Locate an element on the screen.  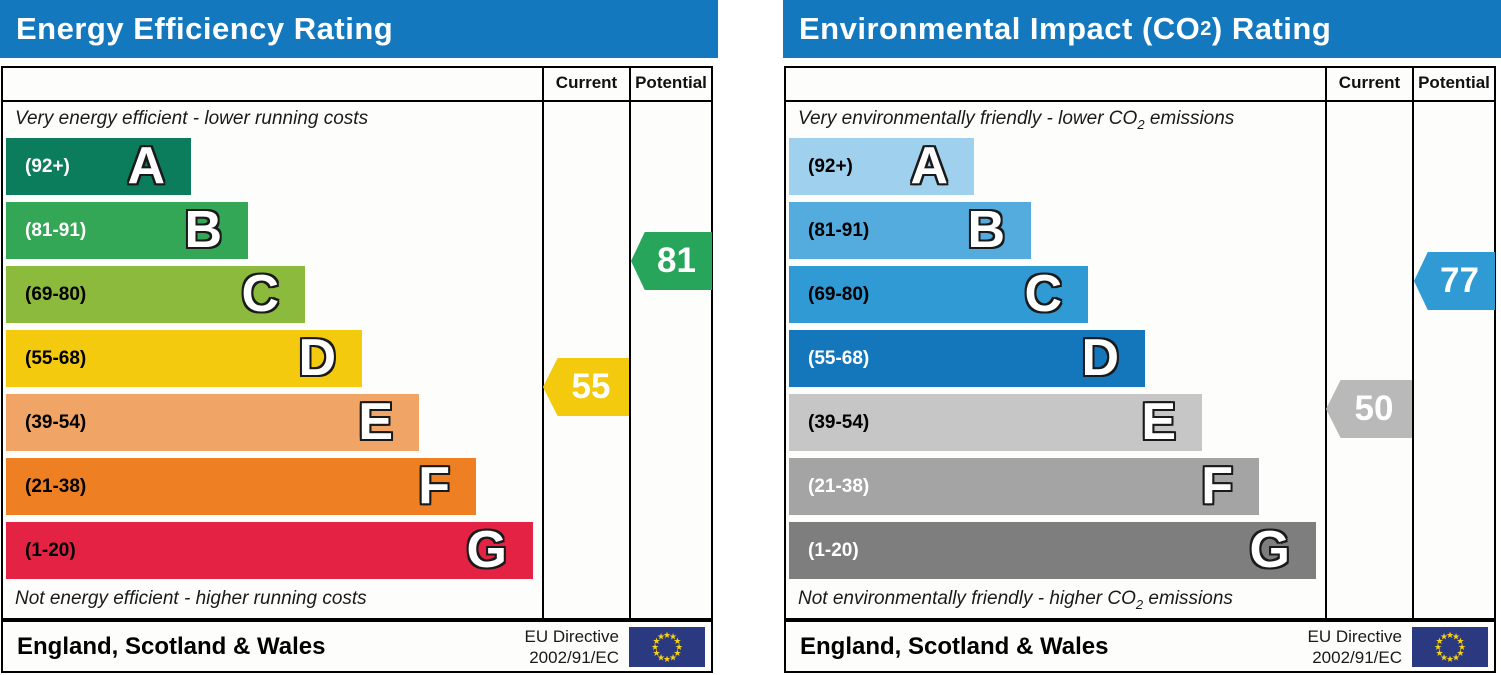
potential-rating-arrow: 81 is located at coordinates (671, 261).